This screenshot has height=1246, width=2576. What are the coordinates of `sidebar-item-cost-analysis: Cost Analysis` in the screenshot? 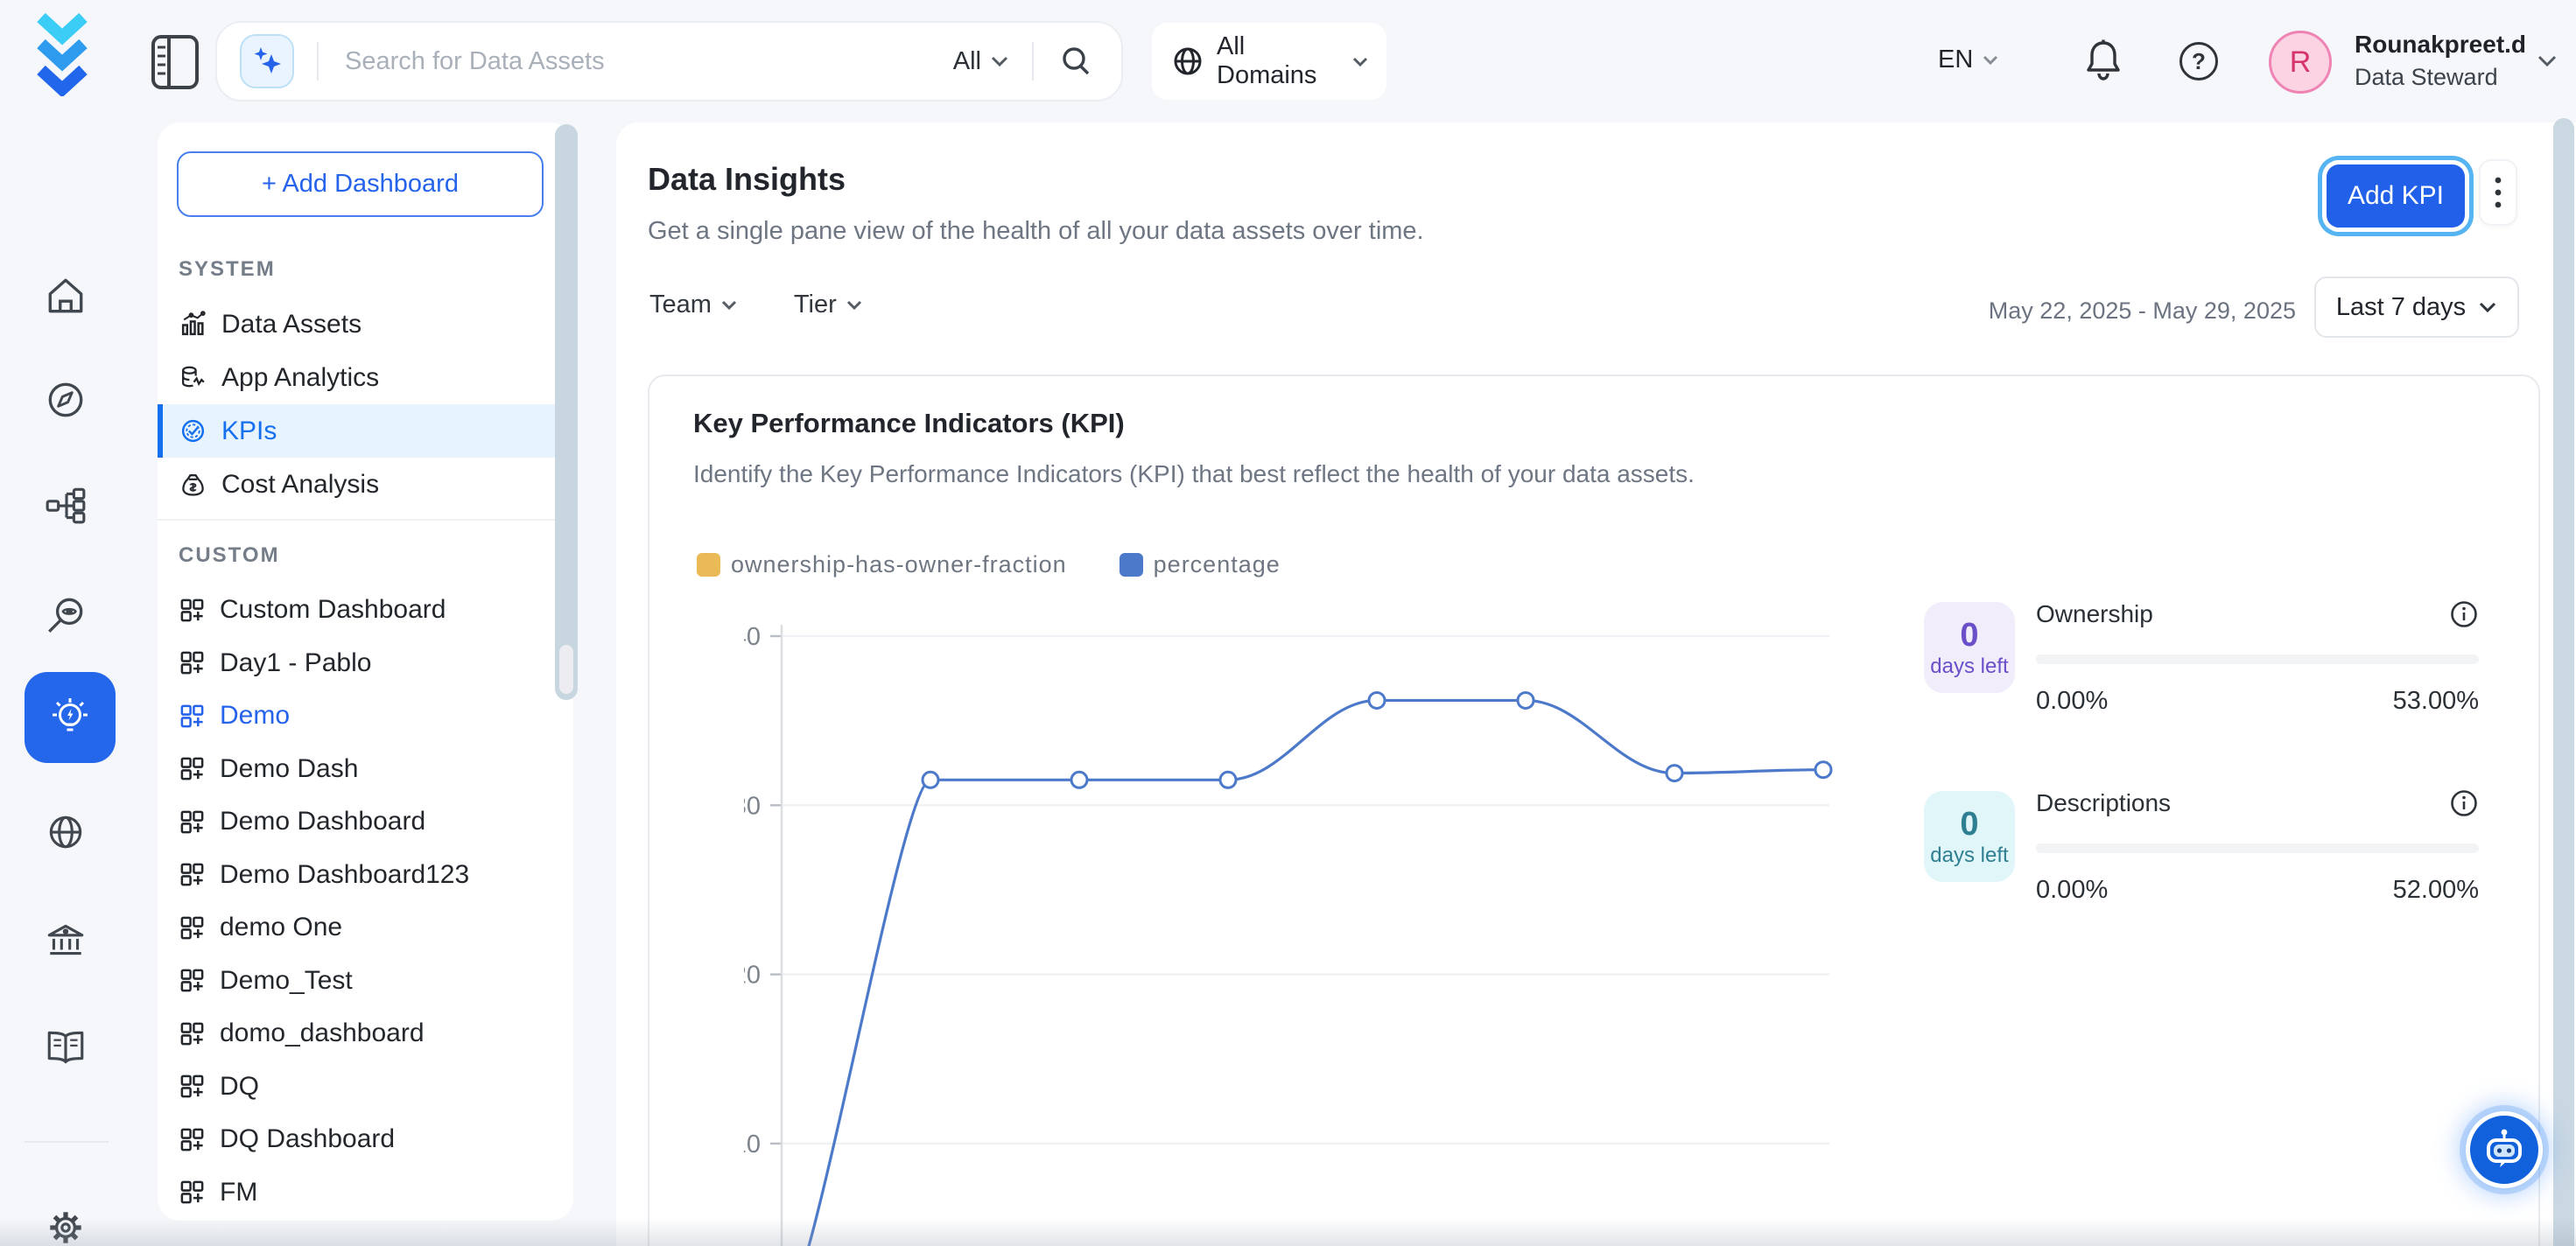 It's located at (366, 484).